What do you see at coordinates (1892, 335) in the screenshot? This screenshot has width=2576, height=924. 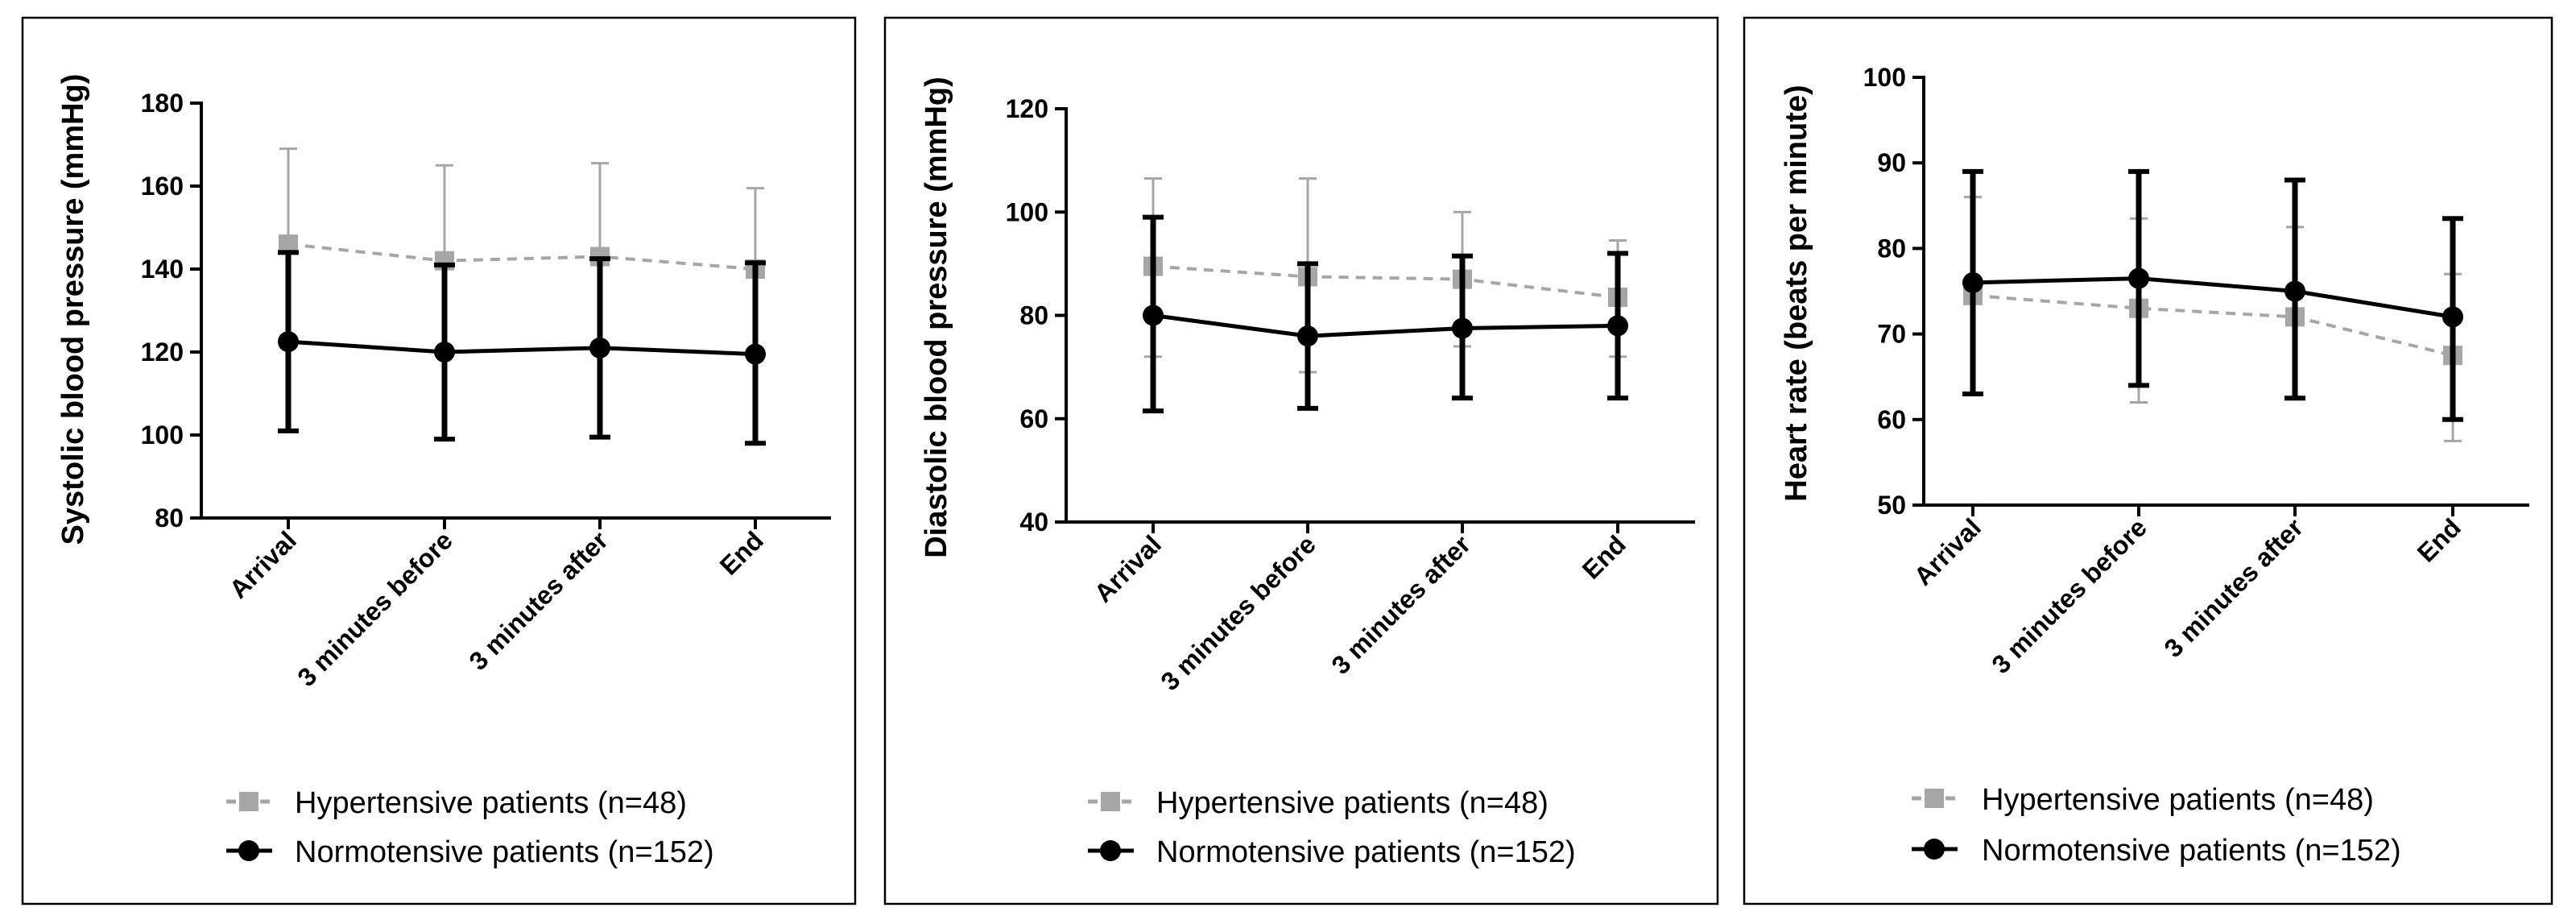 I see `y-tick-label: 70` at bounding box center [1892, 335].